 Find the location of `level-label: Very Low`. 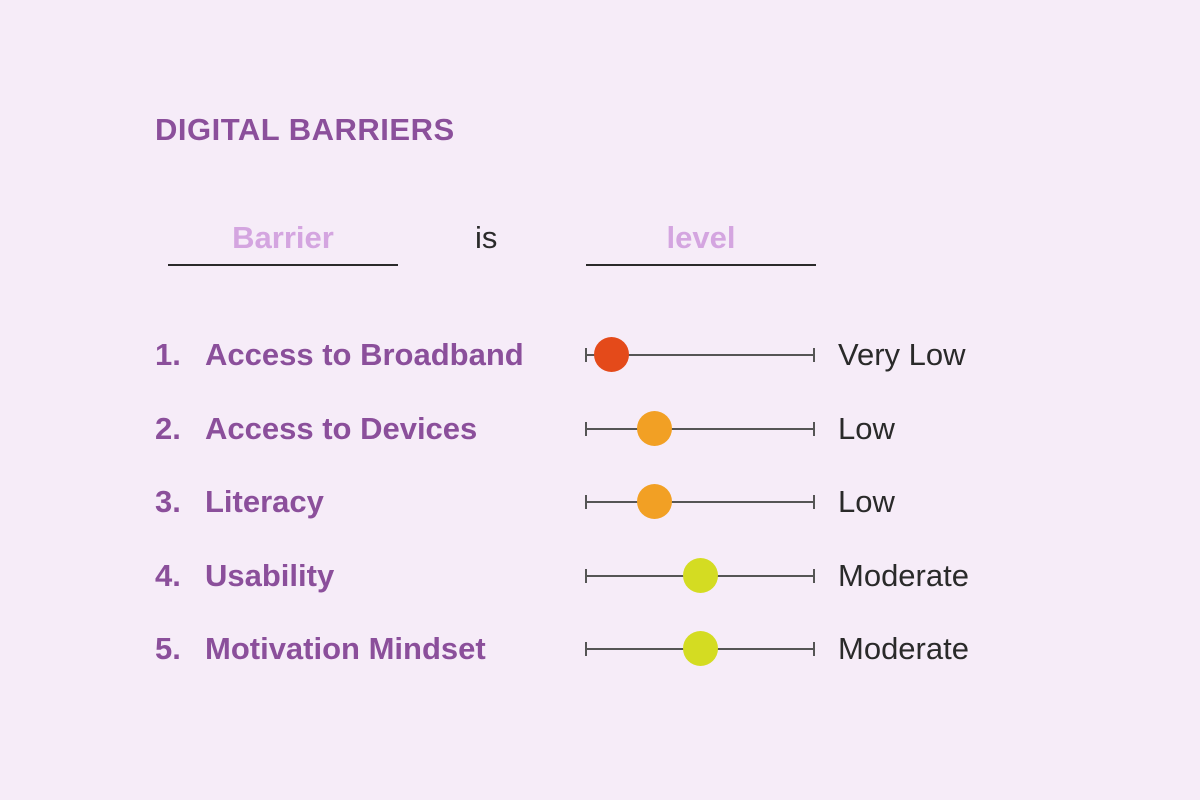

level-label: Very Low is located at coordinates (902, 354).